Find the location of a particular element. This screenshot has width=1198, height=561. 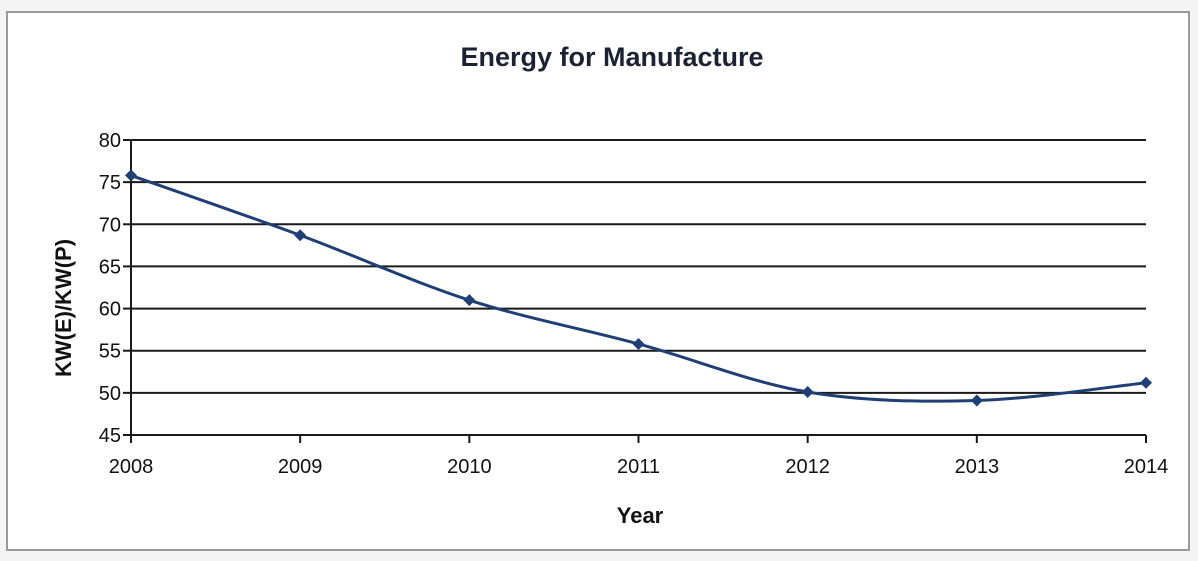

x-tick-label: 2011 is located at coordinates (638, 467).